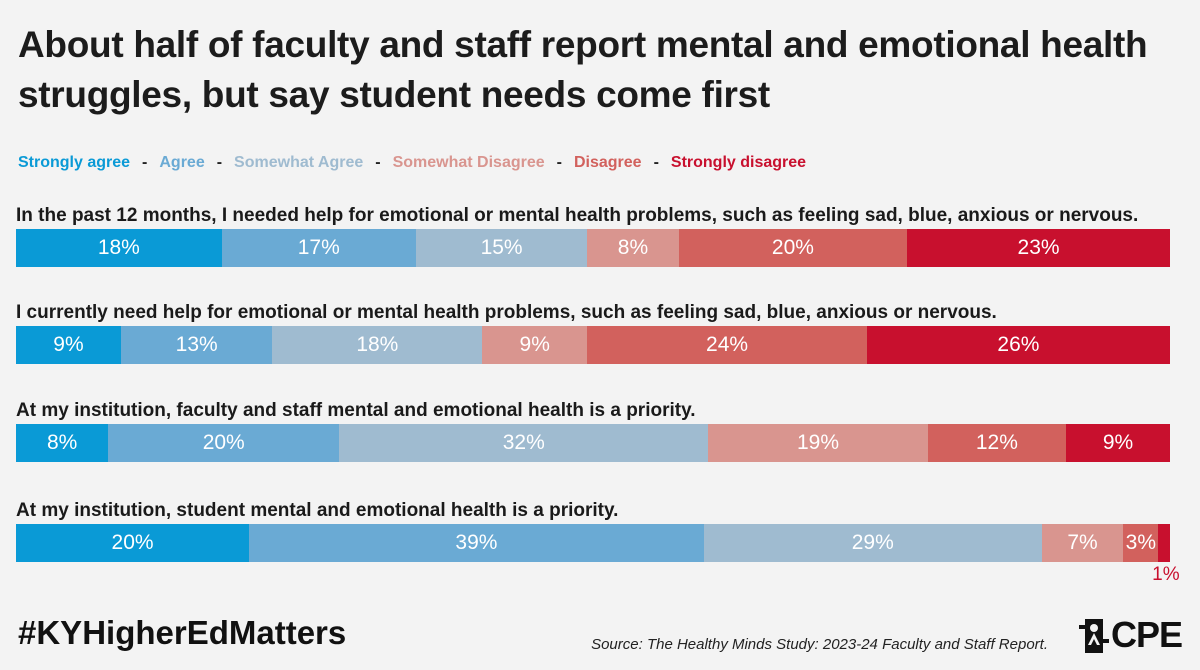  I want to click on bar-segment: 26%, so click(1018, 345).